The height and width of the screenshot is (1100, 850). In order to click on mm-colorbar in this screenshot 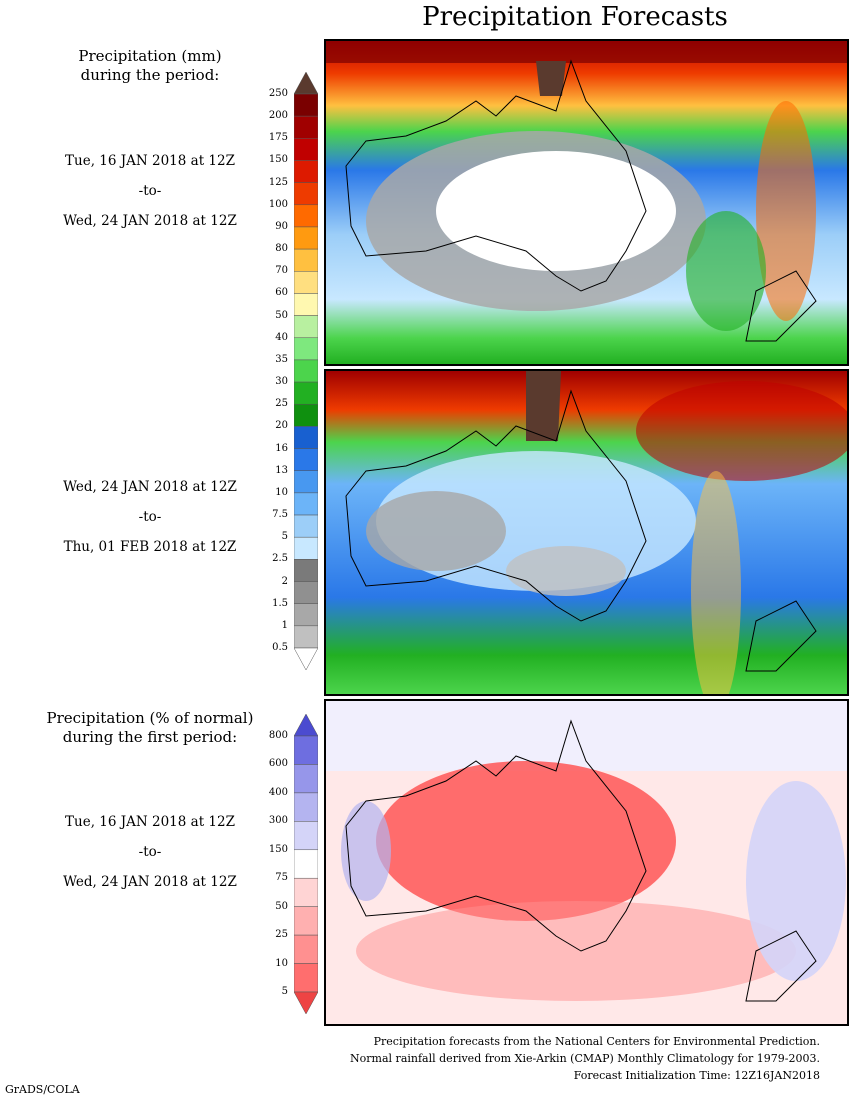, I will do `click(306, 371)`.